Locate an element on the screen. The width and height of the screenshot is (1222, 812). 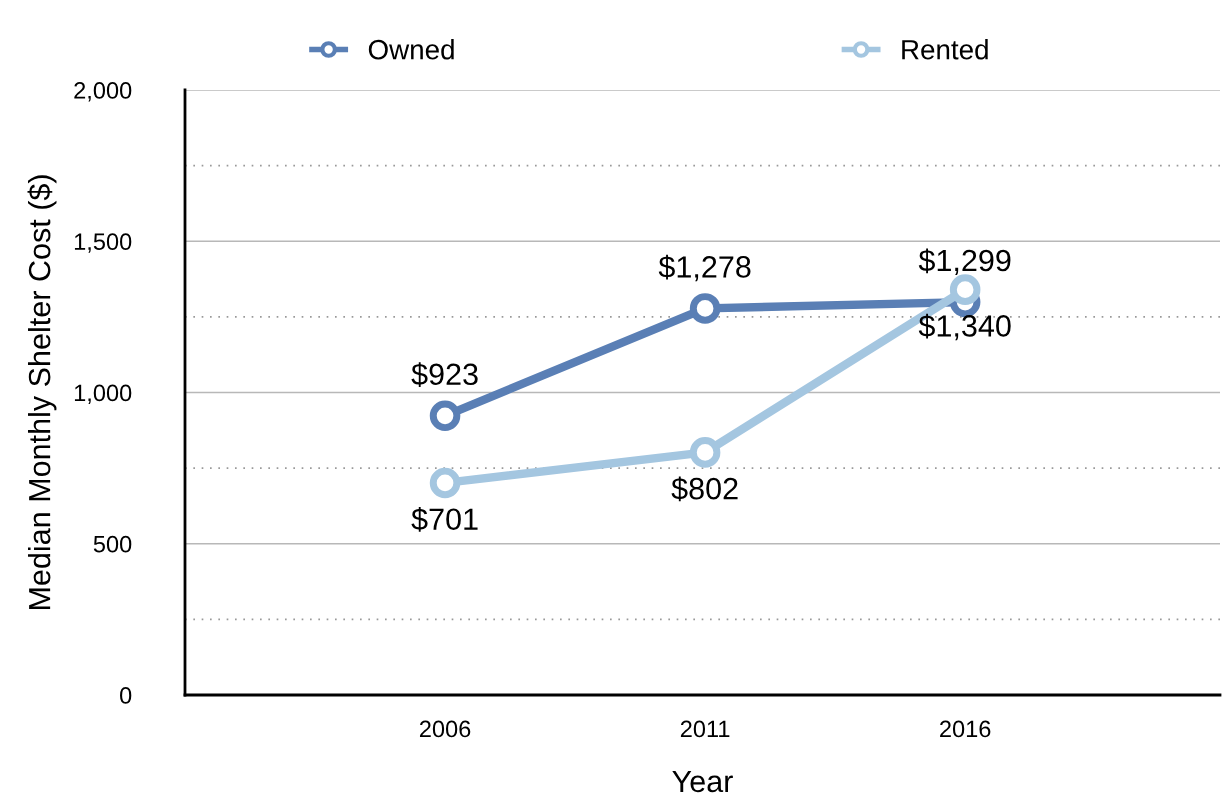
y-tick-label: 2,000 is located at coordinates (103, 92).